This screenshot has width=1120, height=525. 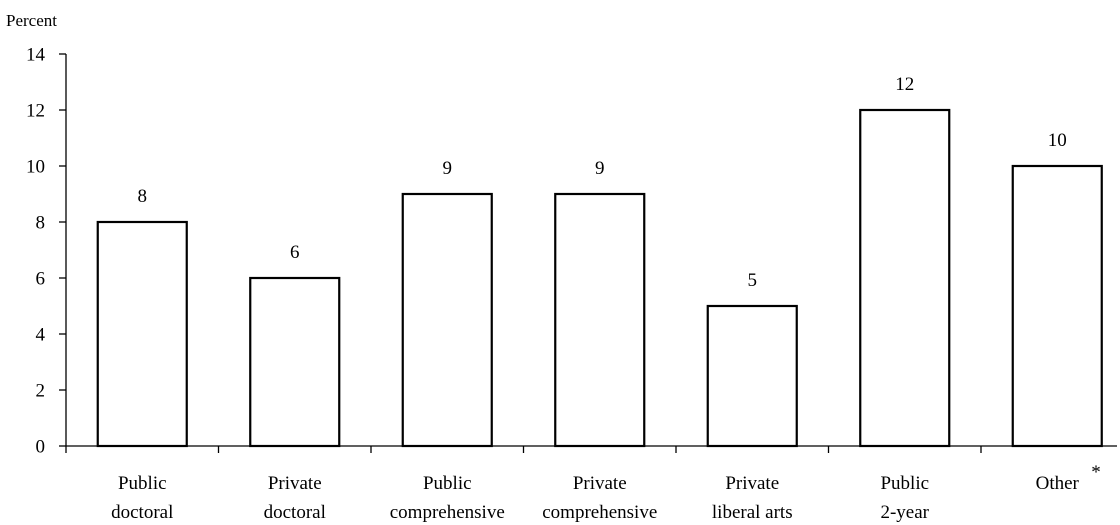 I want to click on category-label: 2-year, so click(x=904, y=512).